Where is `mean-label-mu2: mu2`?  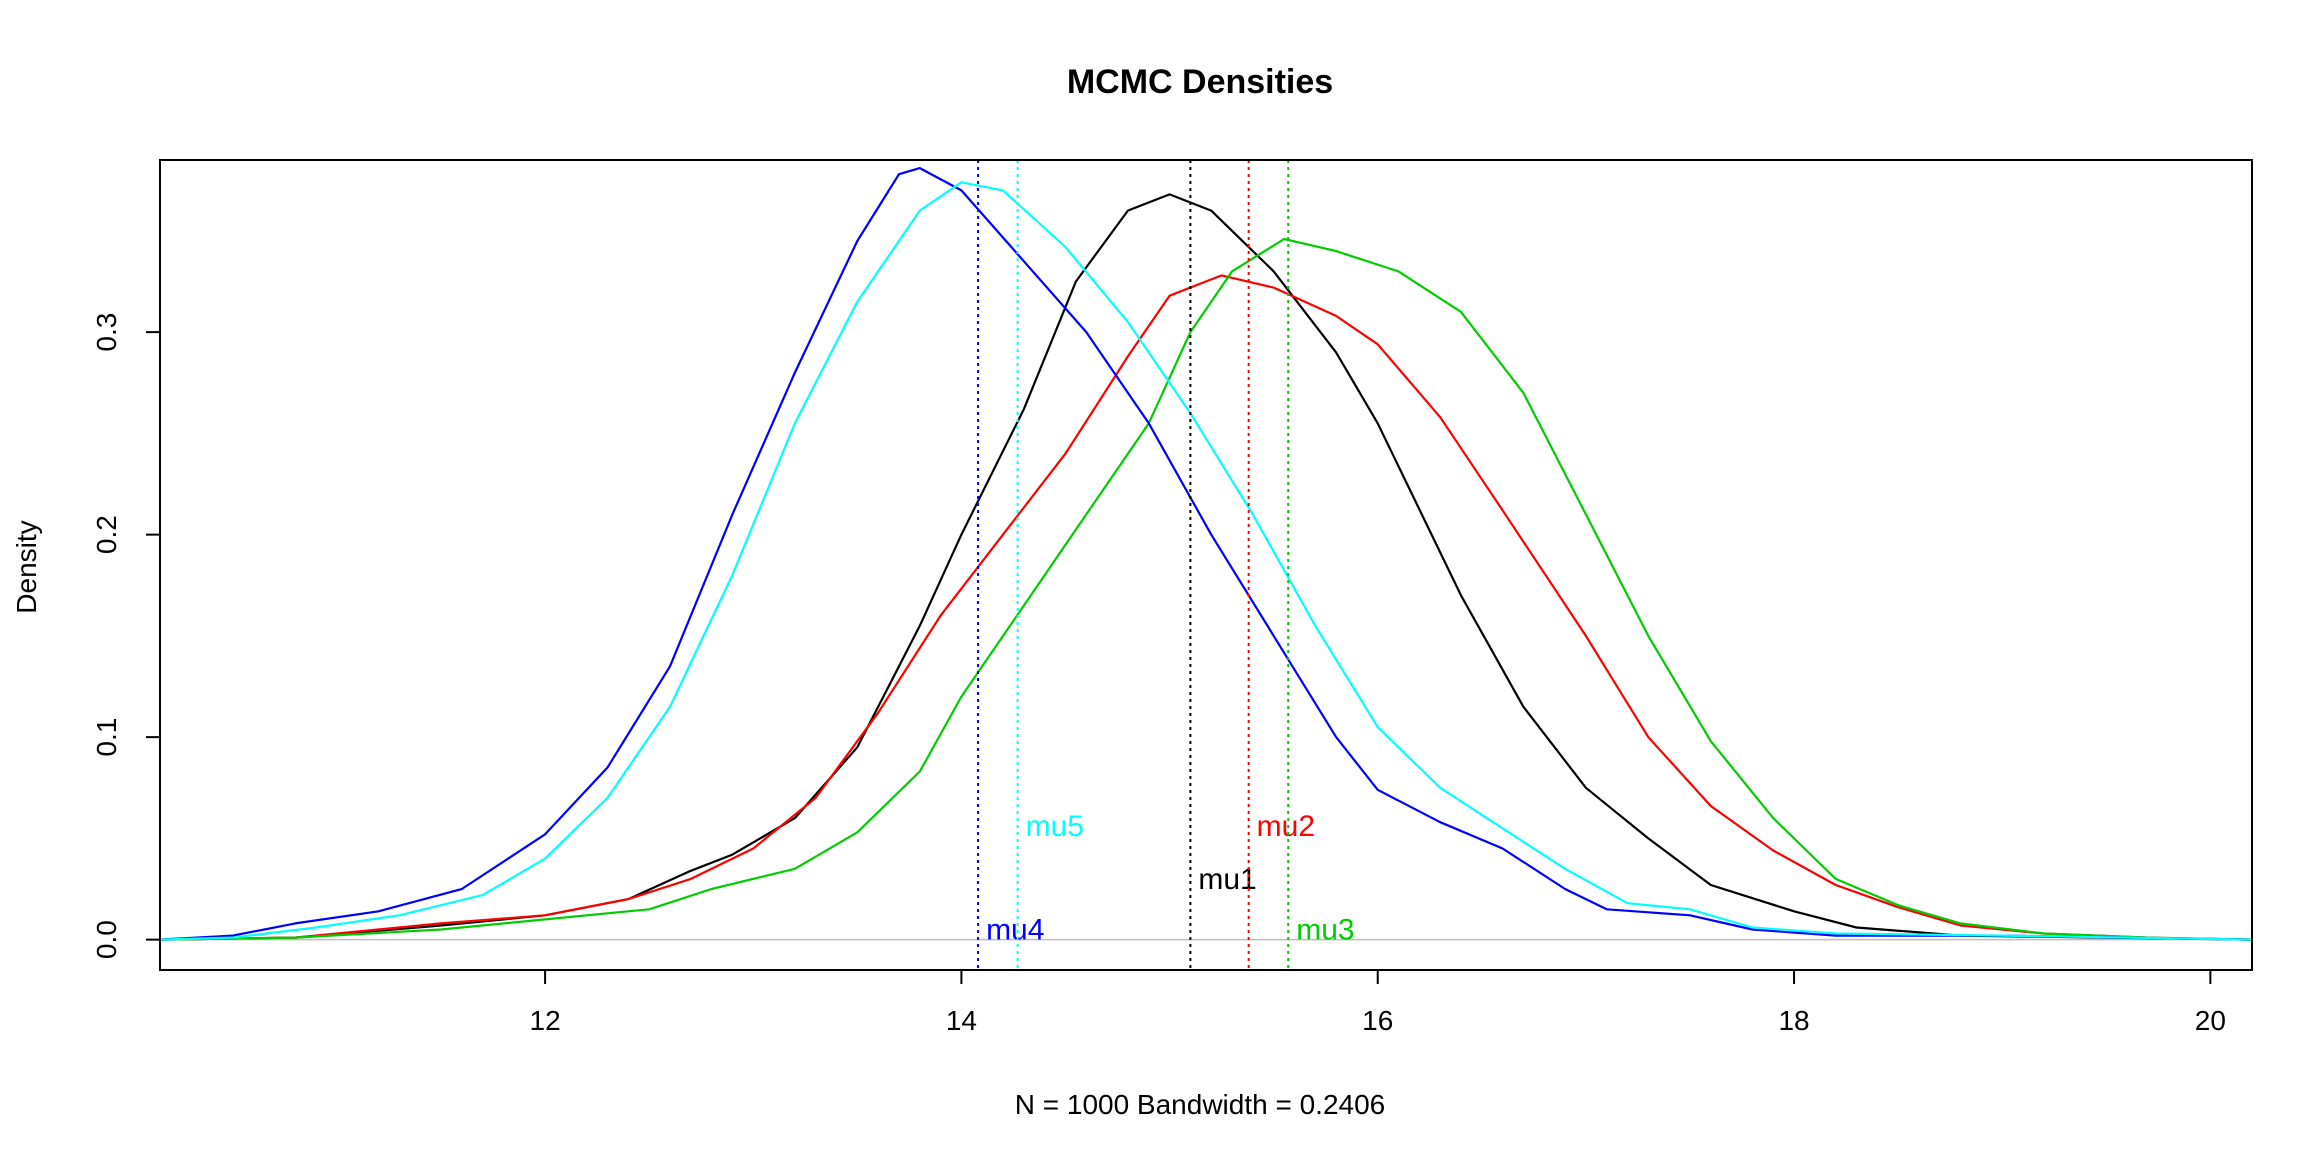
mean-label-mu2: mu2 is located at coordinates (1286, 826).